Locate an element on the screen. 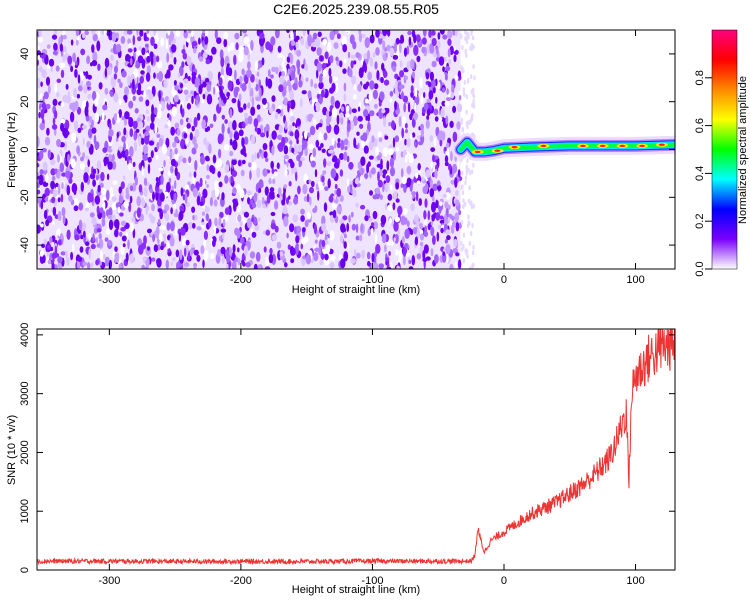 Image resolution: width=750 pixels, height=600 pixels. x-tick-label: -200 is located at coordinates (241, 581).